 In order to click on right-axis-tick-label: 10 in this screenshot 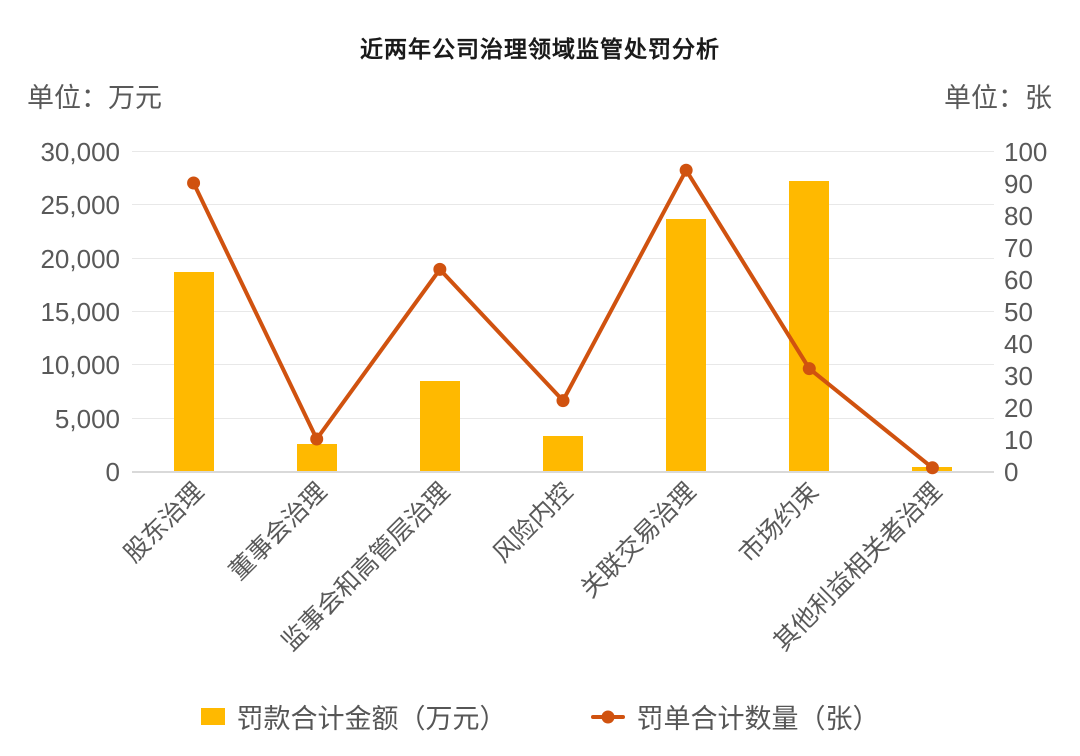, I will do `click(1018, 440)`.